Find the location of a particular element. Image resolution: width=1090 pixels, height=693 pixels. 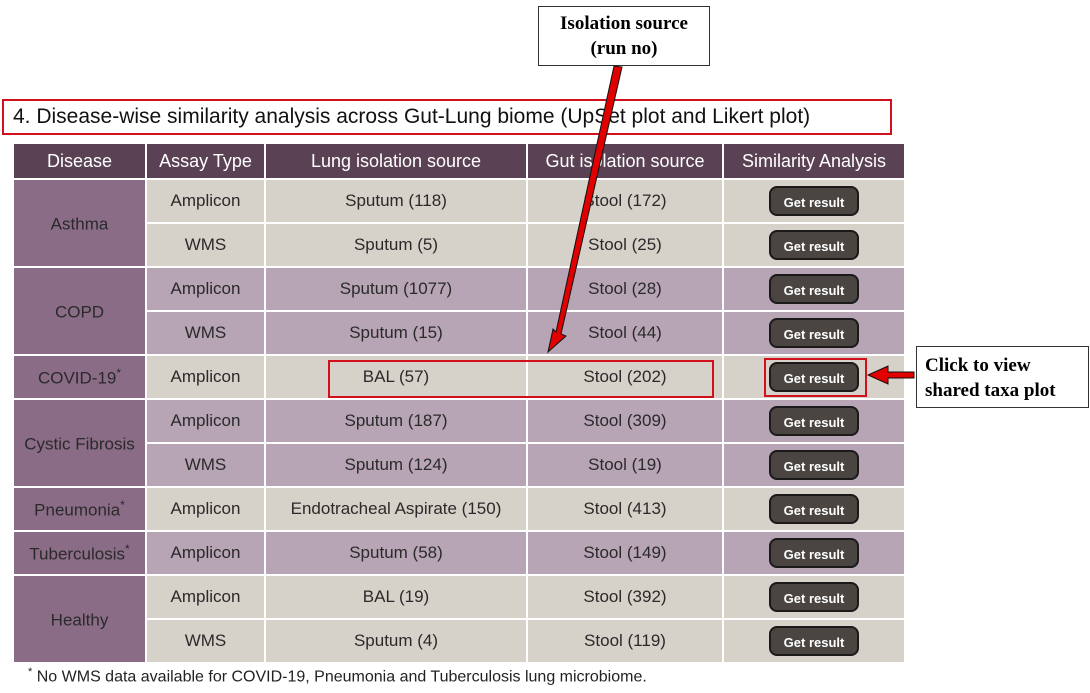

table-row: WMS Sputum (15) Stool (44) Get result is located at coordinates (459, 333).